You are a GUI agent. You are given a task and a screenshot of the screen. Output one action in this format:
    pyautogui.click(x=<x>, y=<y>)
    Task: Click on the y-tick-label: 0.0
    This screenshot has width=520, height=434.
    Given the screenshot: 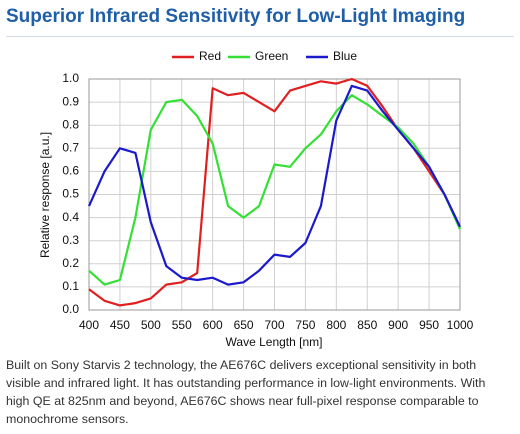 What is the action you would take?
    pyautogui.click(x=70, y=309)
    